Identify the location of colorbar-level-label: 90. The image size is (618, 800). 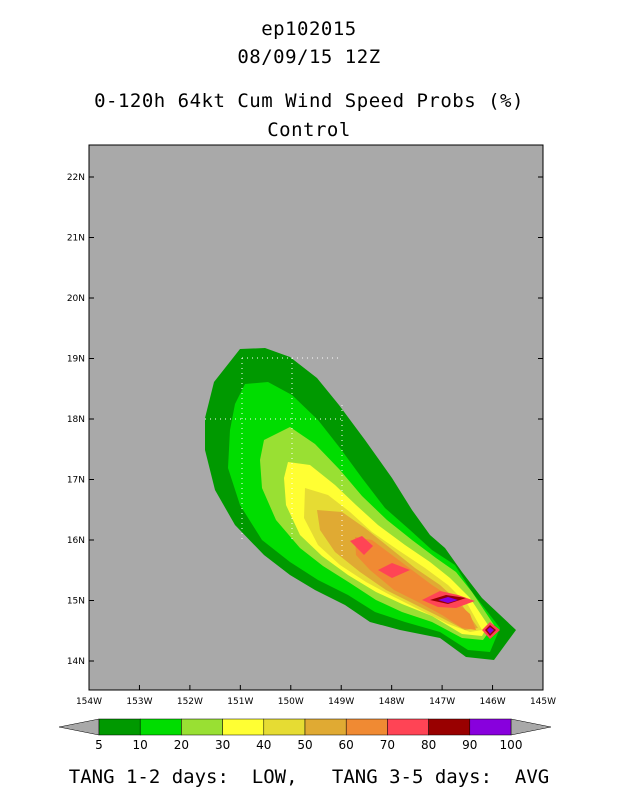
(469, 745).